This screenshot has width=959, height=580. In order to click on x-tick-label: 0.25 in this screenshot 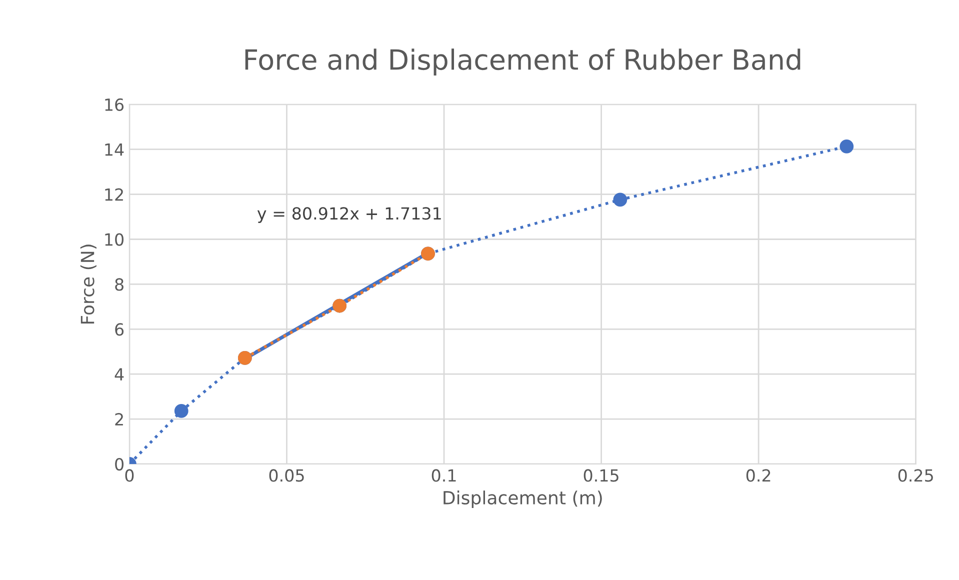, I will do `click(915, 475)`.